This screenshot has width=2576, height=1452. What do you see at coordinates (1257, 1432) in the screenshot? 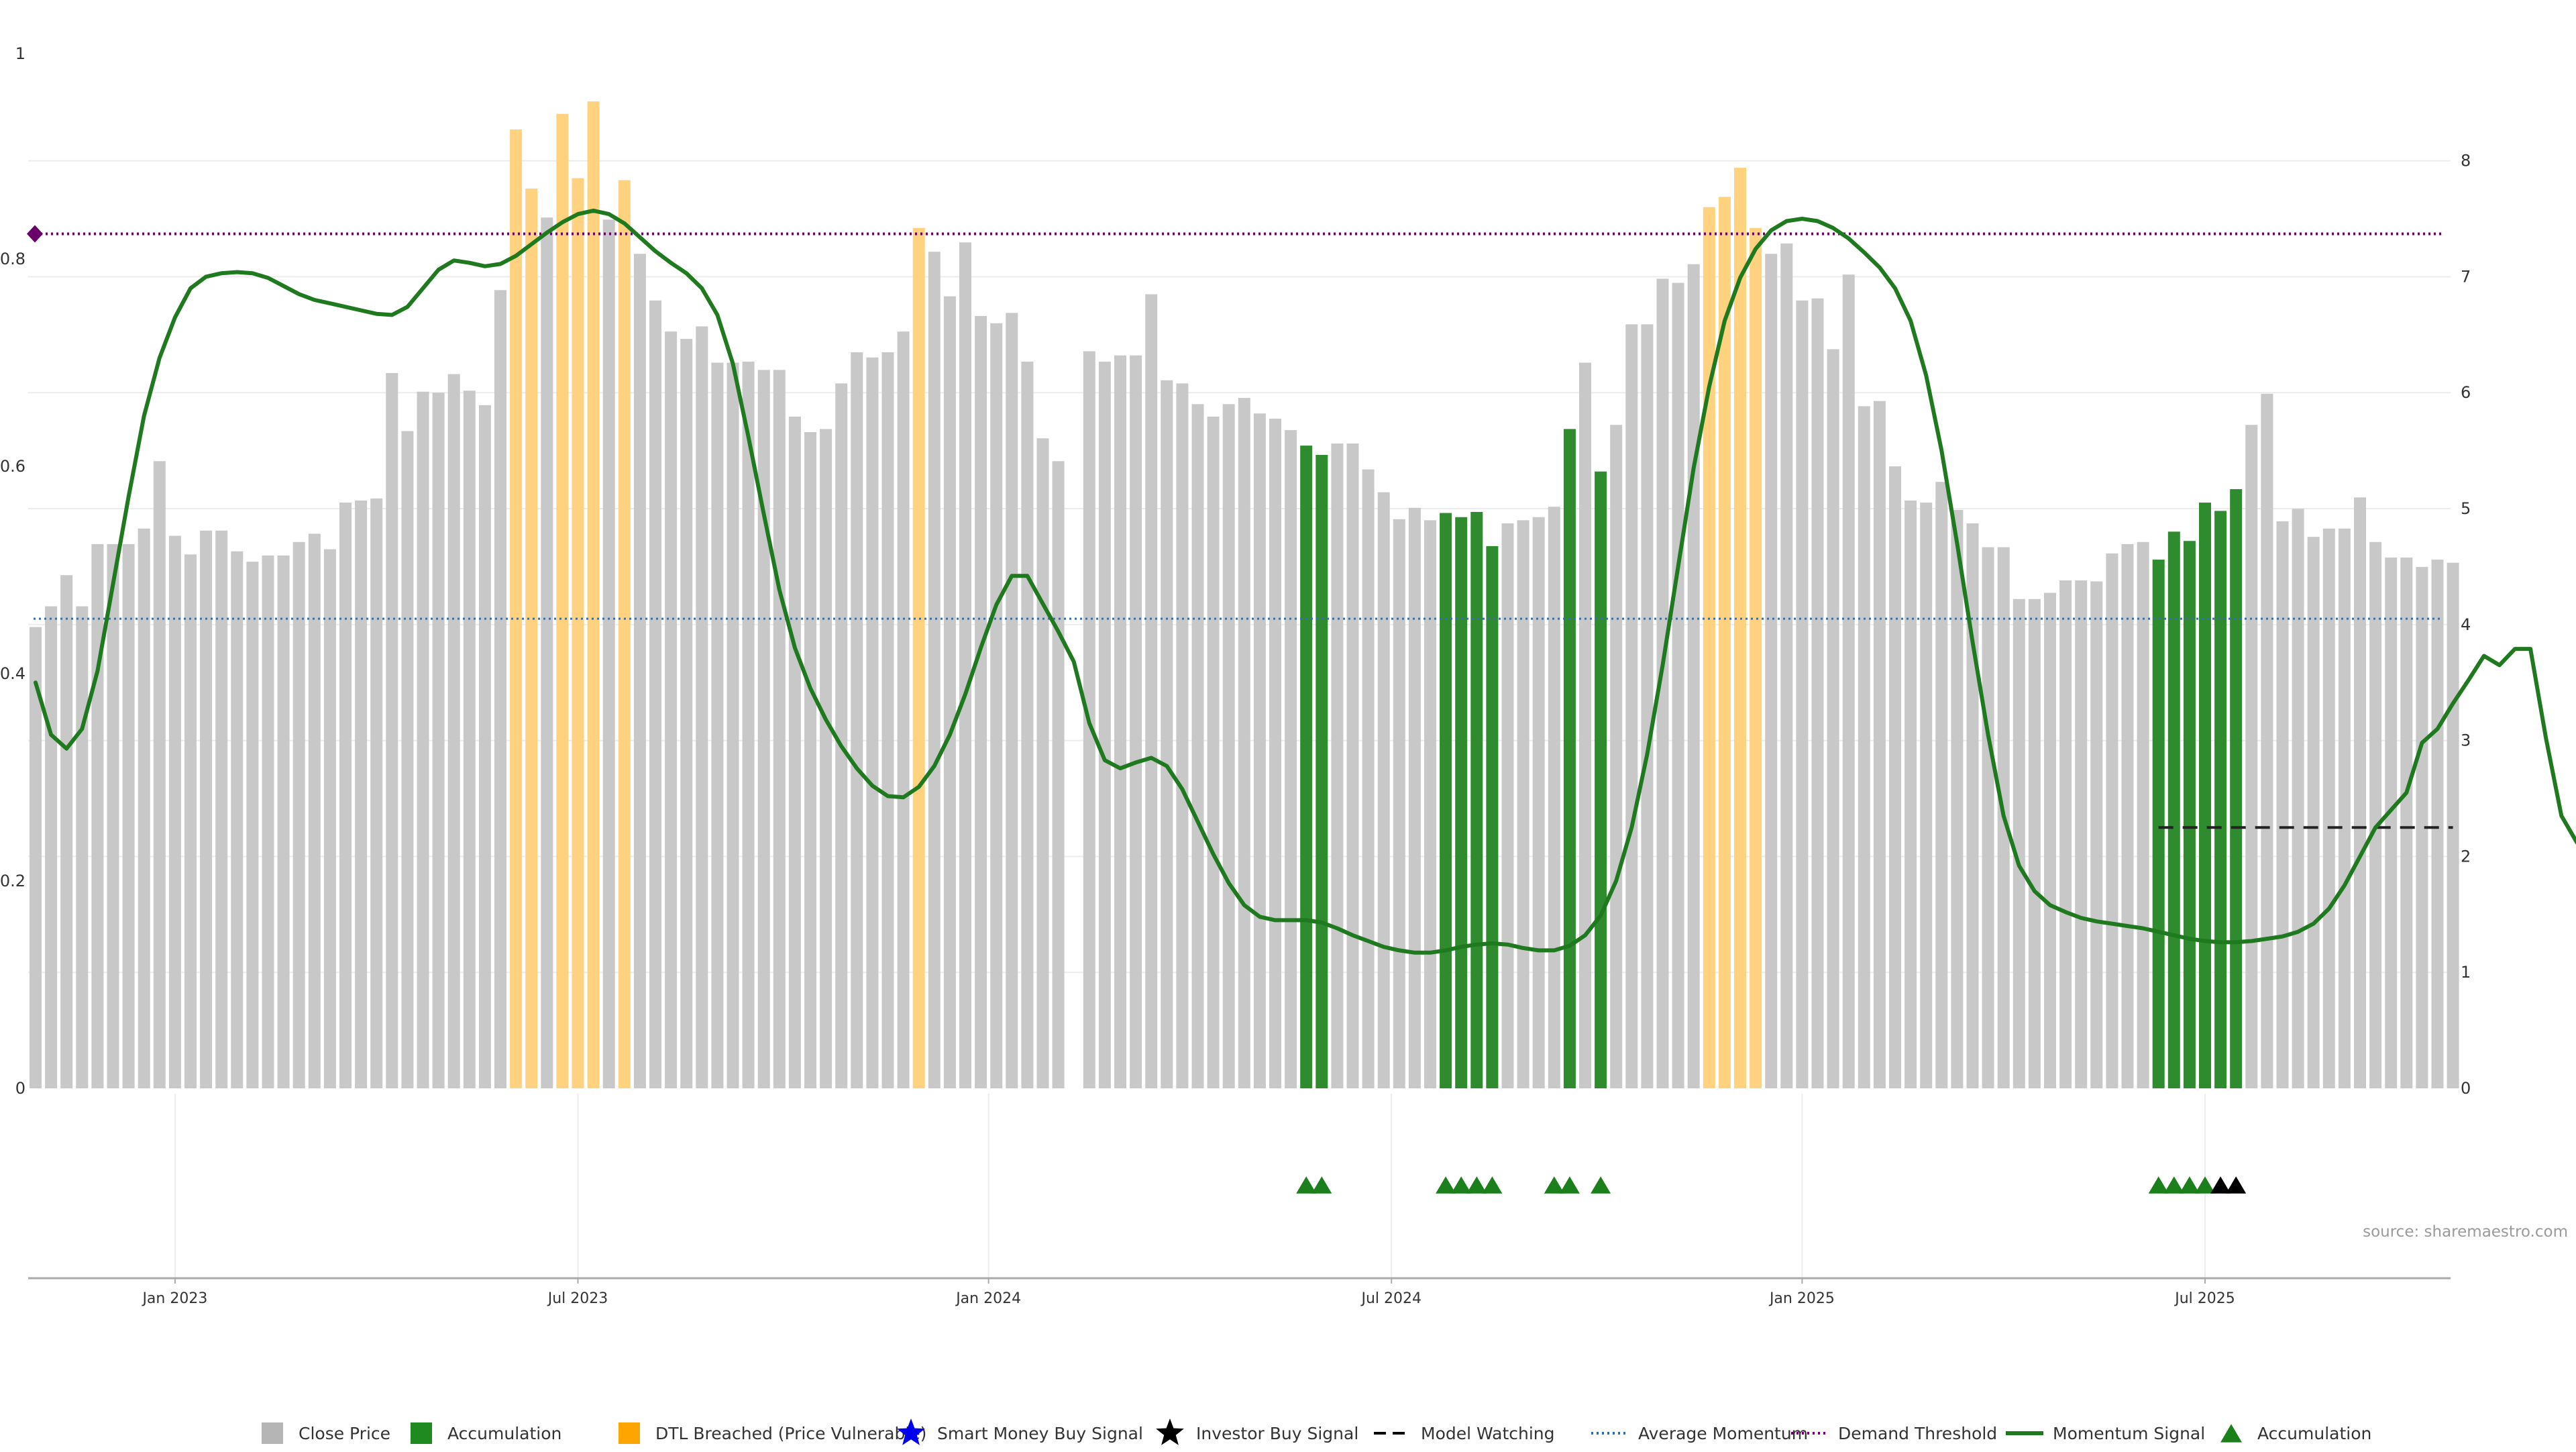
I see `legend-item: Investor Buy Signal` at bounding box center [1257, 1432].